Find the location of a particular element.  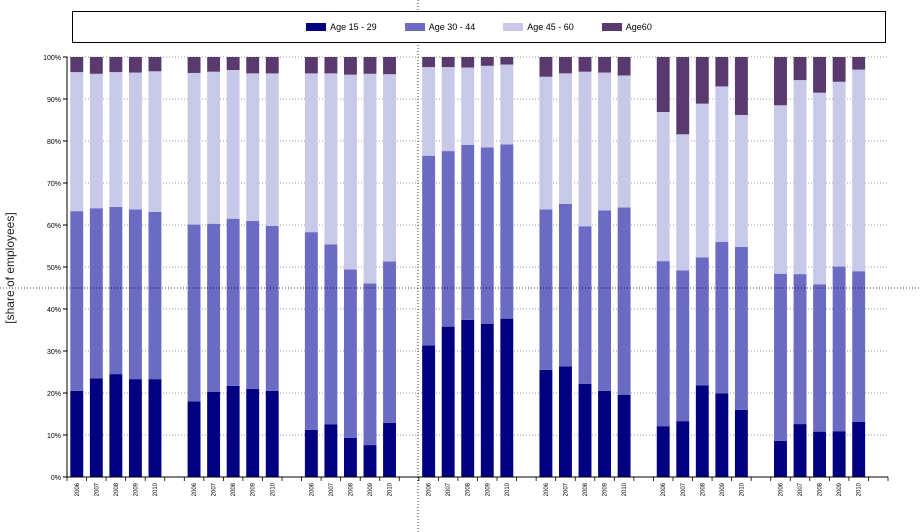

y-tick-label: 10% is located at coordinates (54, 436).